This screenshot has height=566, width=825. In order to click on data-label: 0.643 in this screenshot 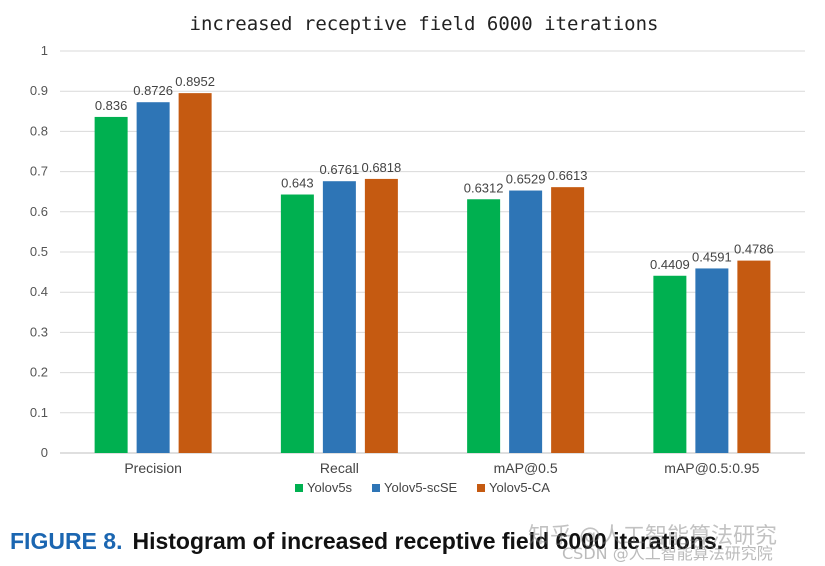, I will do `click(297, 183)`.